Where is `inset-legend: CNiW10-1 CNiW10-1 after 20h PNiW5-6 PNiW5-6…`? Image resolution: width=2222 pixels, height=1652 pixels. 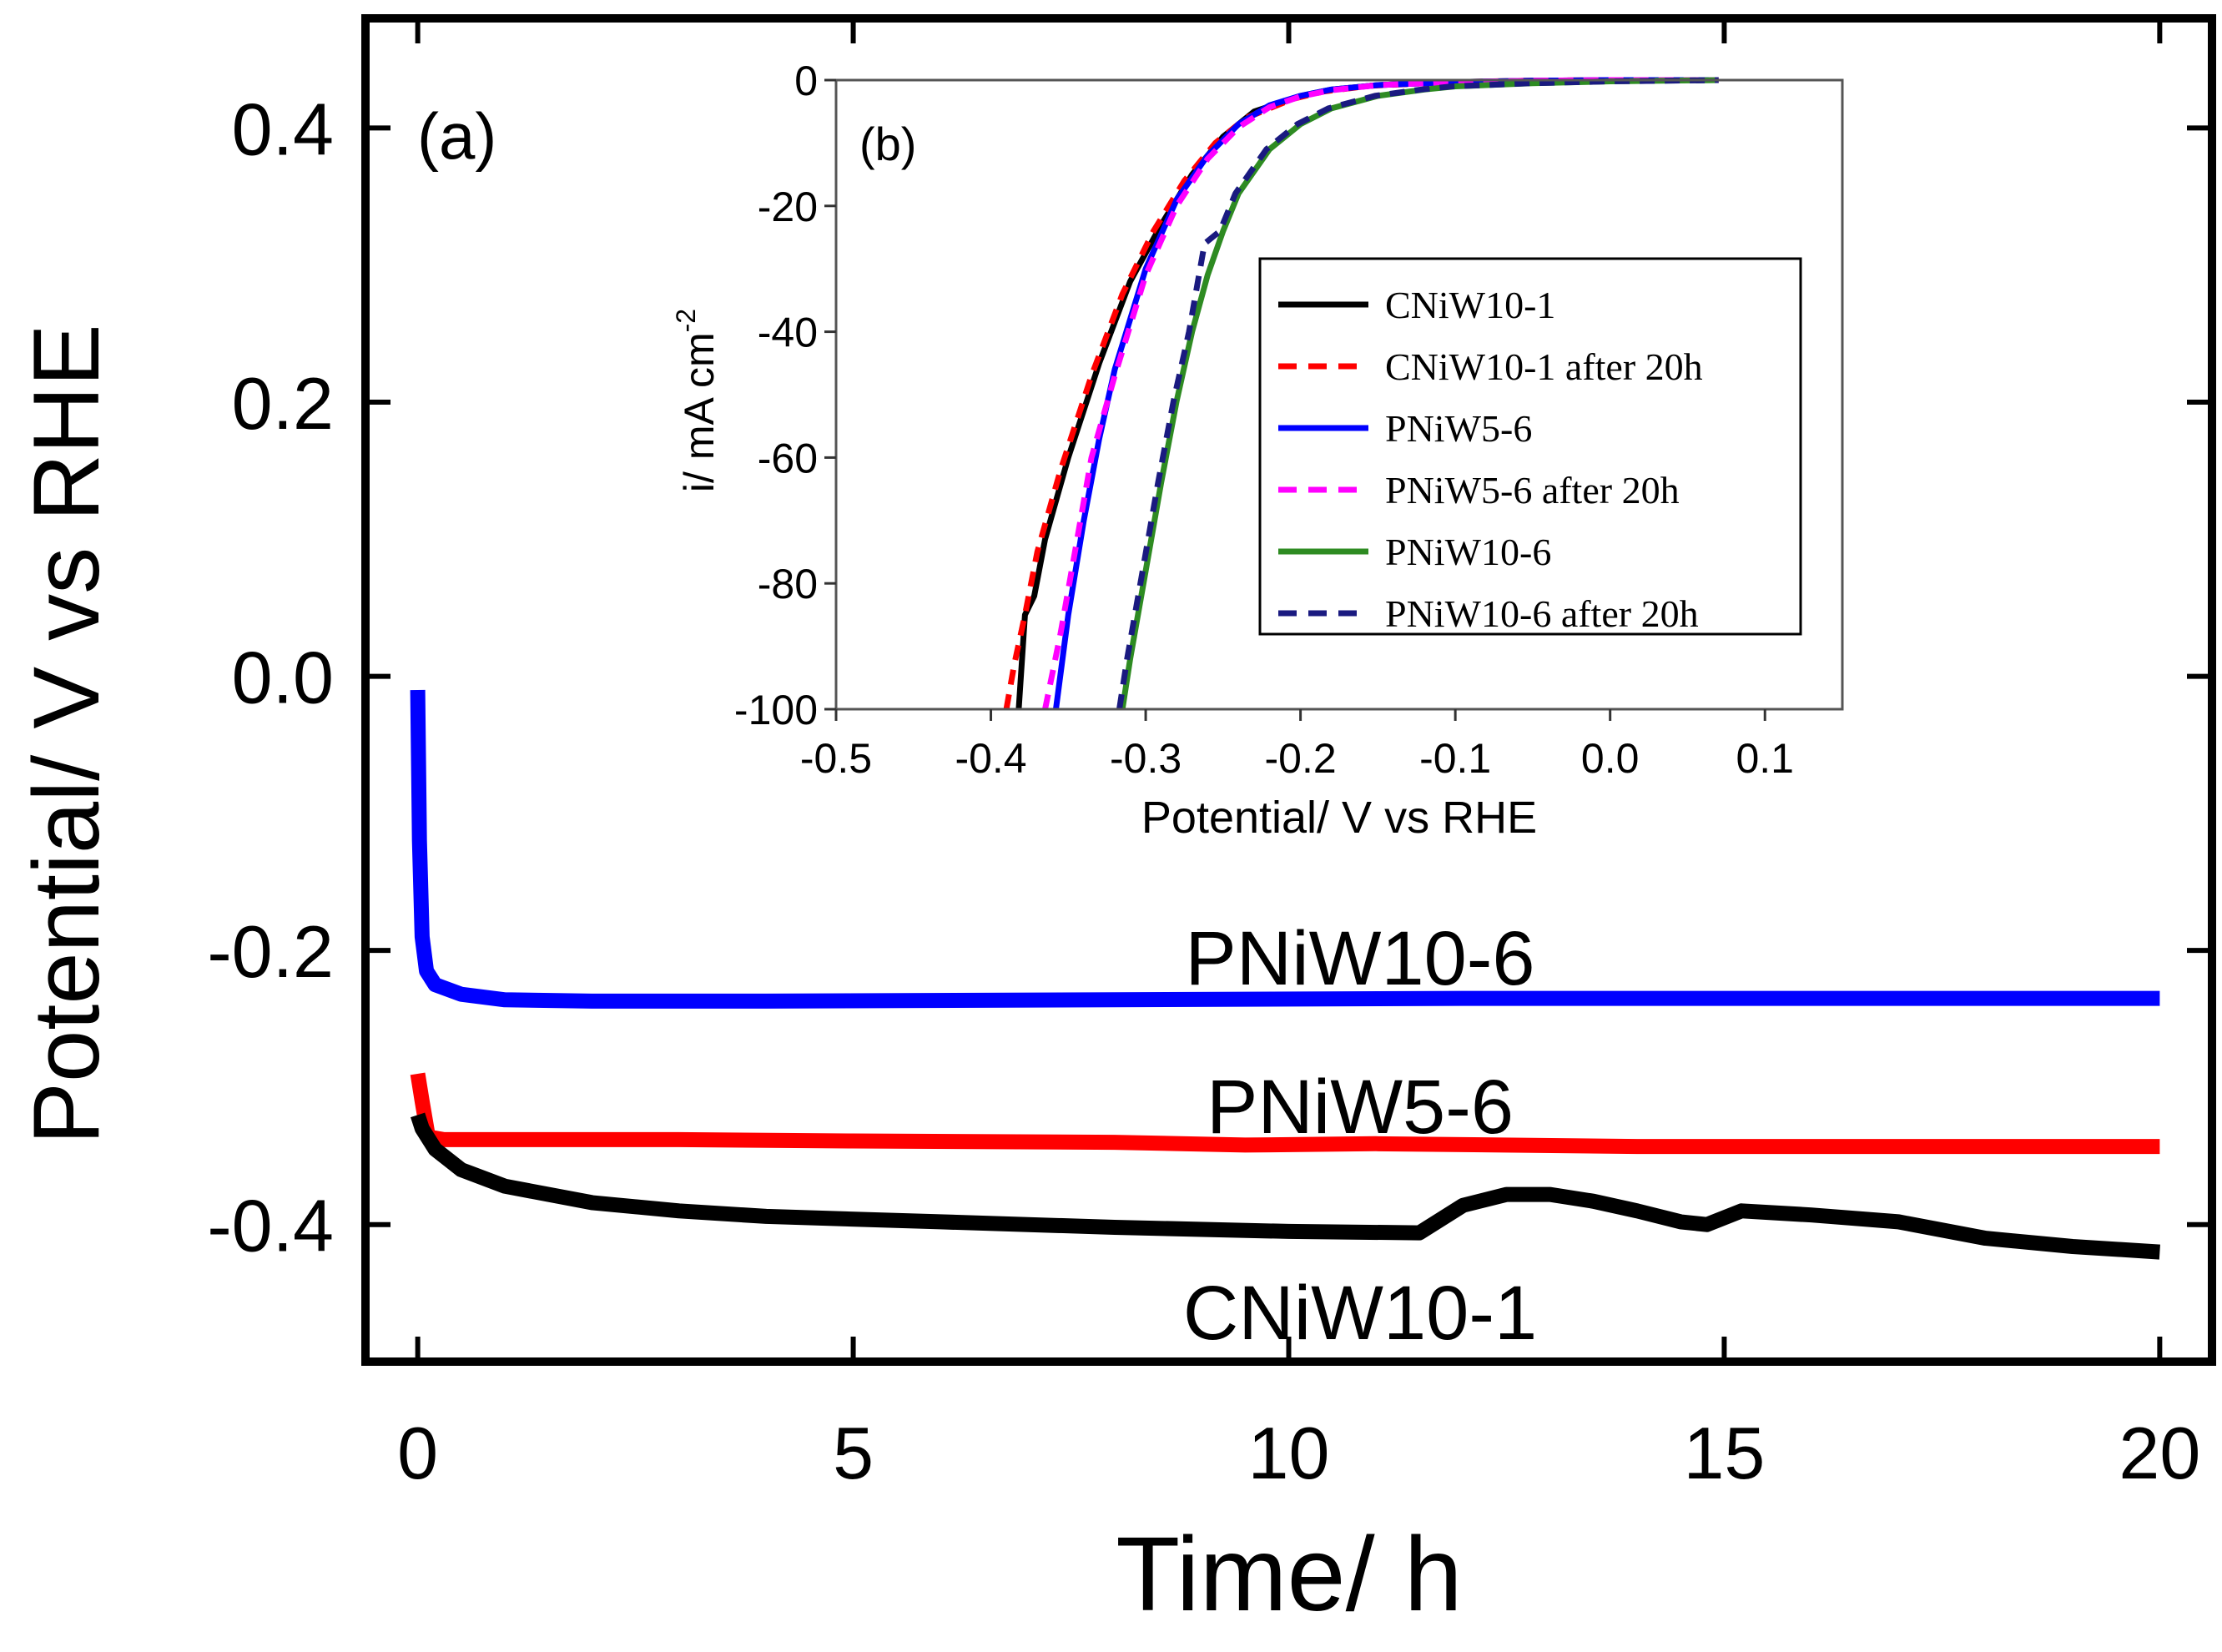
inset-legend: CNiW10-1 CNiW10-1 after 20h PNiW5-6 PNiW5-6… is located at coordinates (1530, 447).